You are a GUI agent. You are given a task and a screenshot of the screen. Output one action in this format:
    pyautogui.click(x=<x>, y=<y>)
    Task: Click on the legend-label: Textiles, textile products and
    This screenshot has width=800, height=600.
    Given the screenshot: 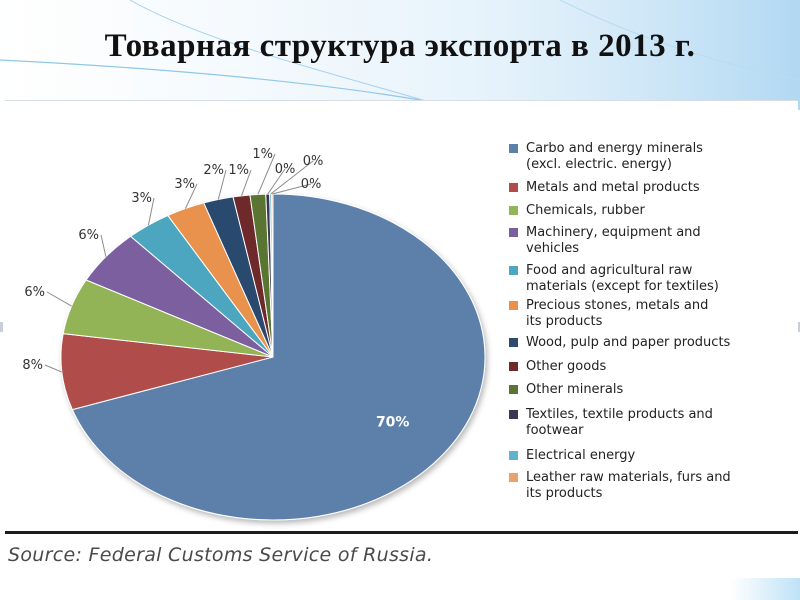 What is the action you would take?
    pyautogui.click(x=619, y=414)
    